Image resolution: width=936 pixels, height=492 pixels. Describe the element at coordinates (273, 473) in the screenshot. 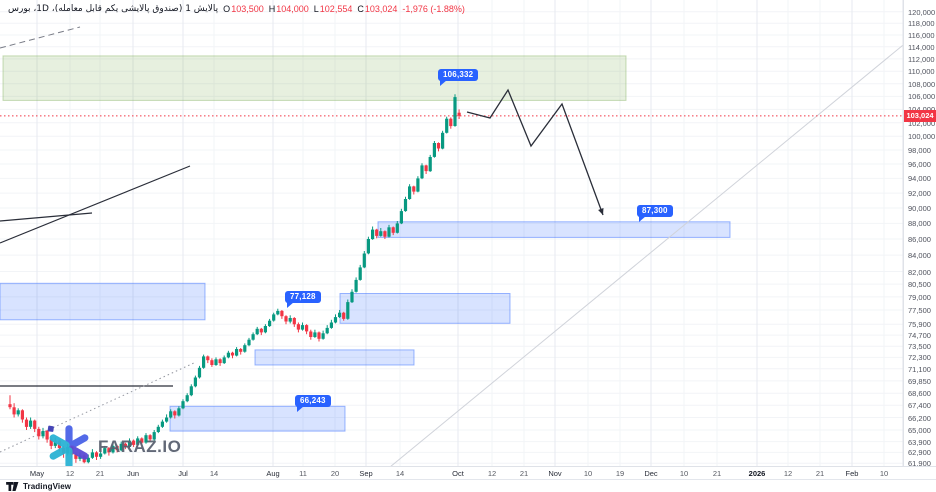

I see `time-axis-label: Aug` at that location.